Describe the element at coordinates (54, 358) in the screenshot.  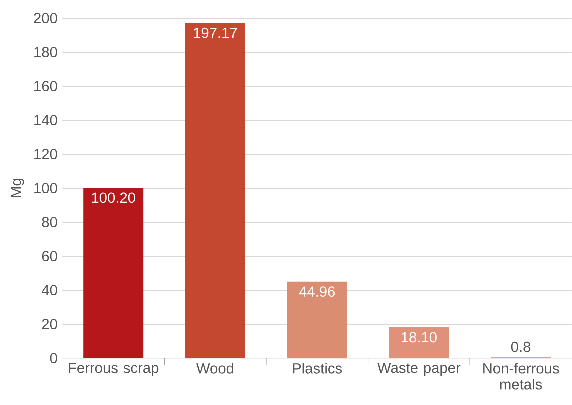
I see `y-tick-label: 0` at that location.